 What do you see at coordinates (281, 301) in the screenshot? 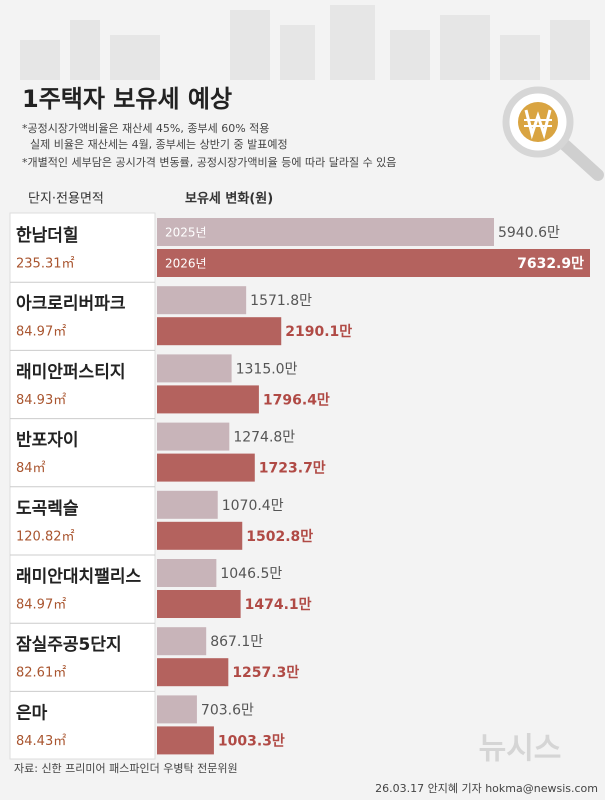
I see `value-label: 1571.8만` at bounding box center [281, 301].